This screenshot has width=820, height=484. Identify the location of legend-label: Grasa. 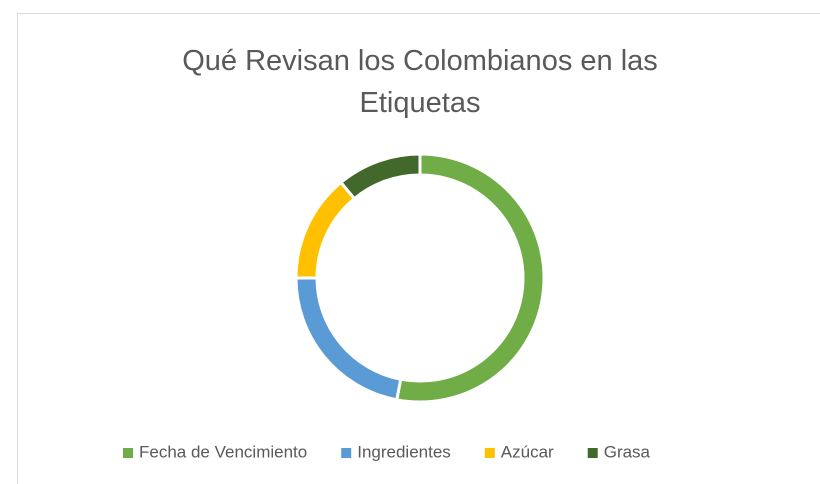
(627, 451).